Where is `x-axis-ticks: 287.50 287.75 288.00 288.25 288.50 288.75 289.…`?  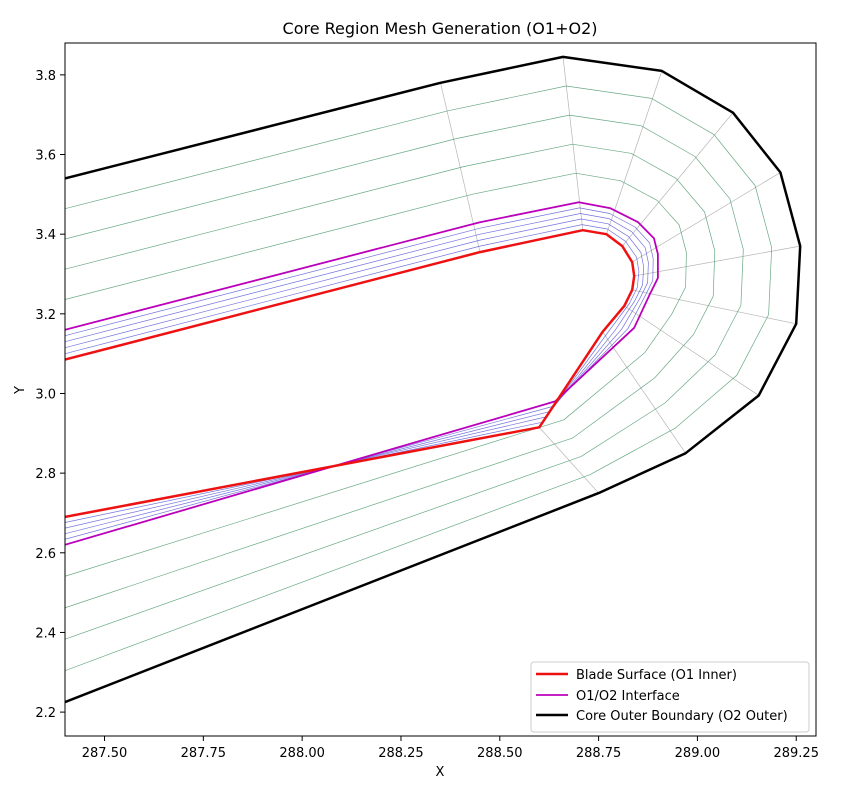
x-axis-ticks: 287.50 287.75 288.00 288.25 288.50 288.75 289.… is located at coordinates (450, 748).